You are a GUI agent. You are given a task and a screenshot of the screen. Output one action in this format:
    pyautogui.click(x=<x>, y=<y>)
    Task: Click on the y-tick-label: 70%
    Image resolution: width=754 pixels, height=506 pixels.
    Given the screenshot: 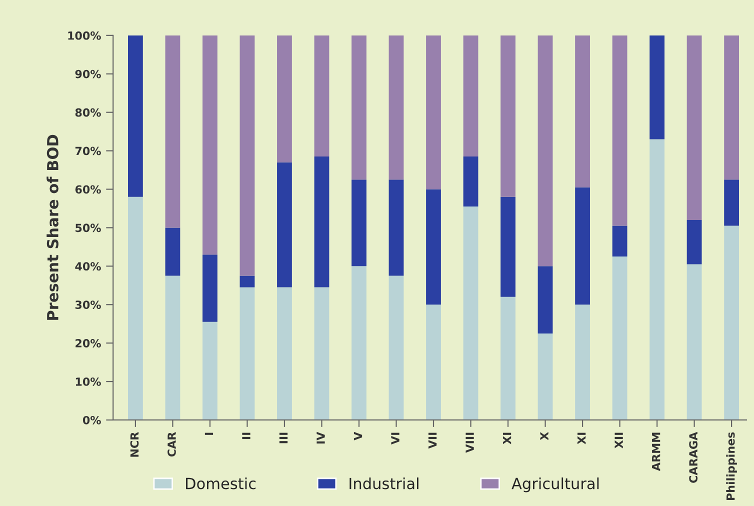 What is the action you would take?
    pyautogui.click(x=88, y=151)
    